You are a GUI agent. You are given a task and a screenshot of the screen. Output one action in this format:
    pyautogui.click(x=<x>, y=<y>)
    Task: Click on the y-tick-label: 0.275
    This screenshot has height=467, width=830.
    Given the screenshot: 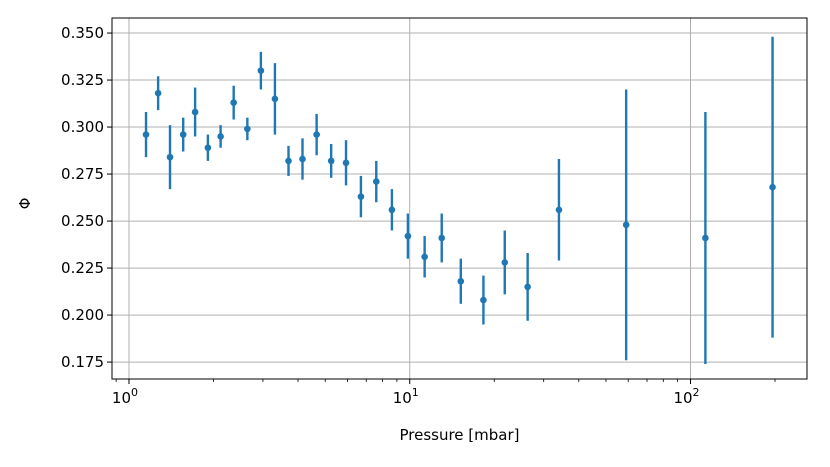 What is the action you would take?
    pyautogui.click(x=82, y=174)
    